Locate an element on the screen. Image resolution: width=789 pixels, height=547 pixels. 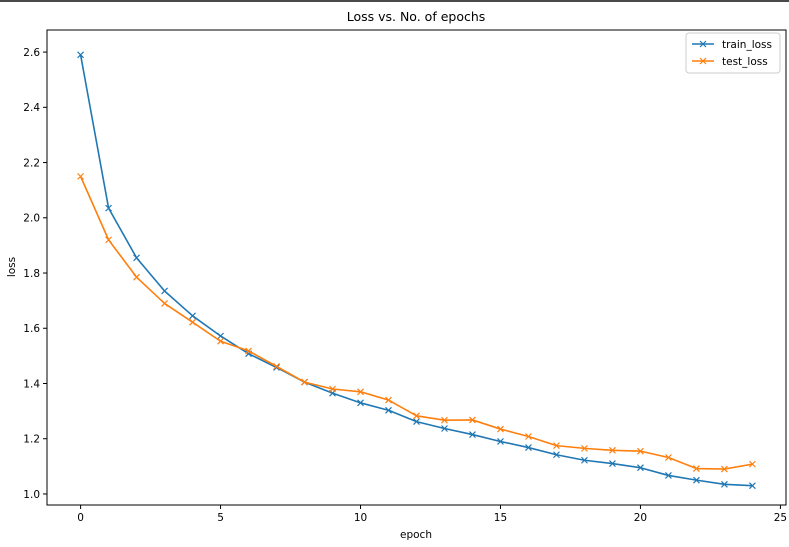
x-tick-label: 0 is located at coordinates (80, 518).